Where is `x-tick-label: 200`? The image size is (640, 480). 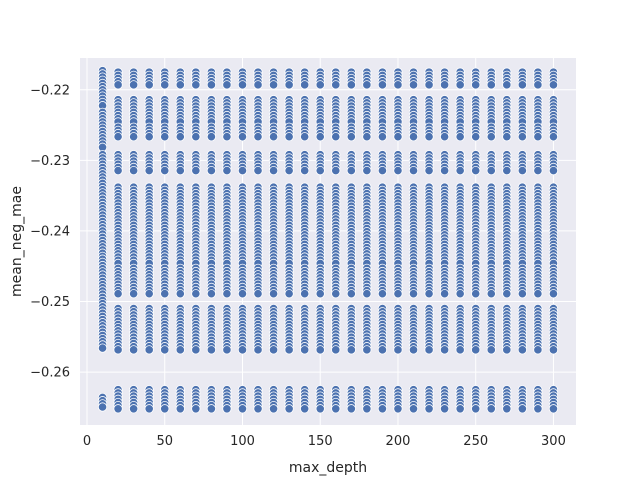
x-tick-label: 200 is located at coordinates (398, 441).